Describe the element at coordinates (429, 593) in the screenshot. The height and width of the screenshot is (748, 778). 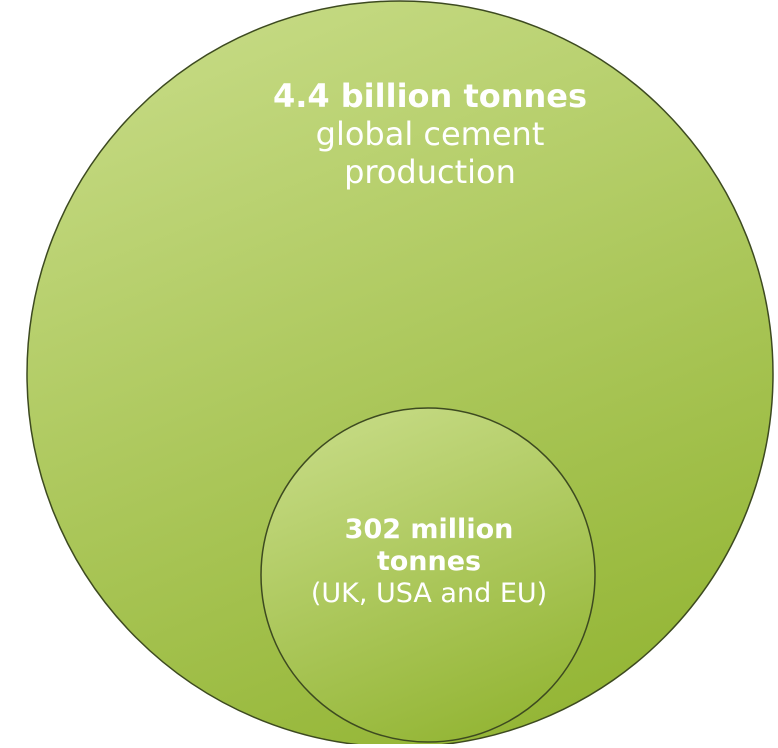
I see `region-production-description: (UK, USA and EU)` at that location.